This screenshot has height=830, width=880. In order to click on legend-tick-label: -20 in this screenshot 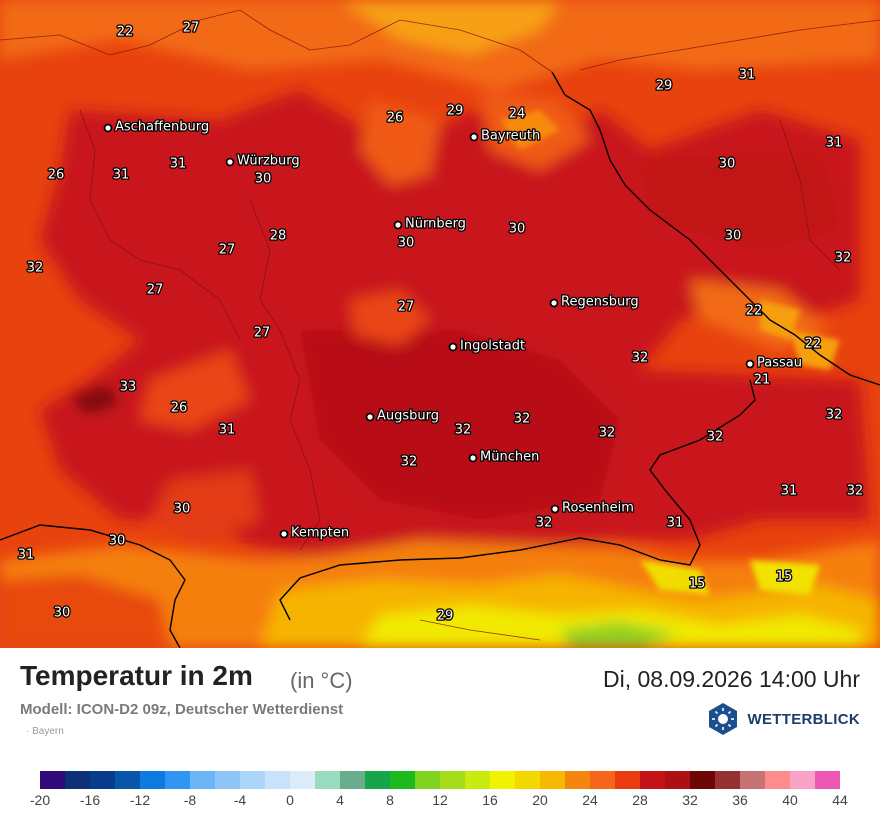, I will do `click(40, 800)`.